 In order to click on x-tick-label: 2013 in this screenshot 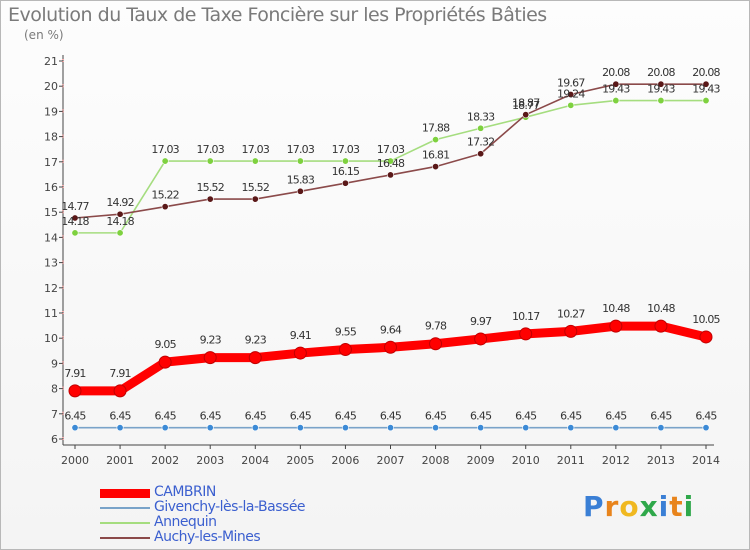, I will do `click(661, 460)`.